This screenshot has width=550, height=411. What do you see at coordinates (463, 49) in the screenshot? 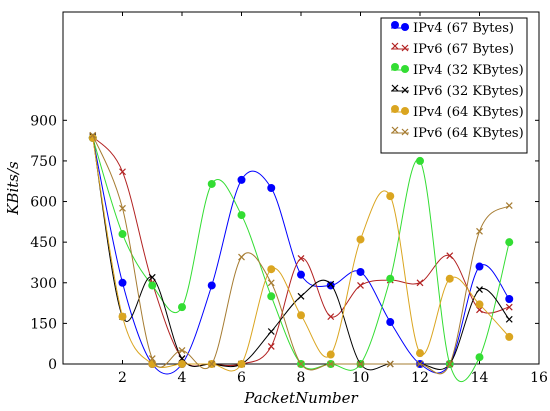
I see `legend-label: IPv6 (67 Bytes)` at bounding box center [463, 49].